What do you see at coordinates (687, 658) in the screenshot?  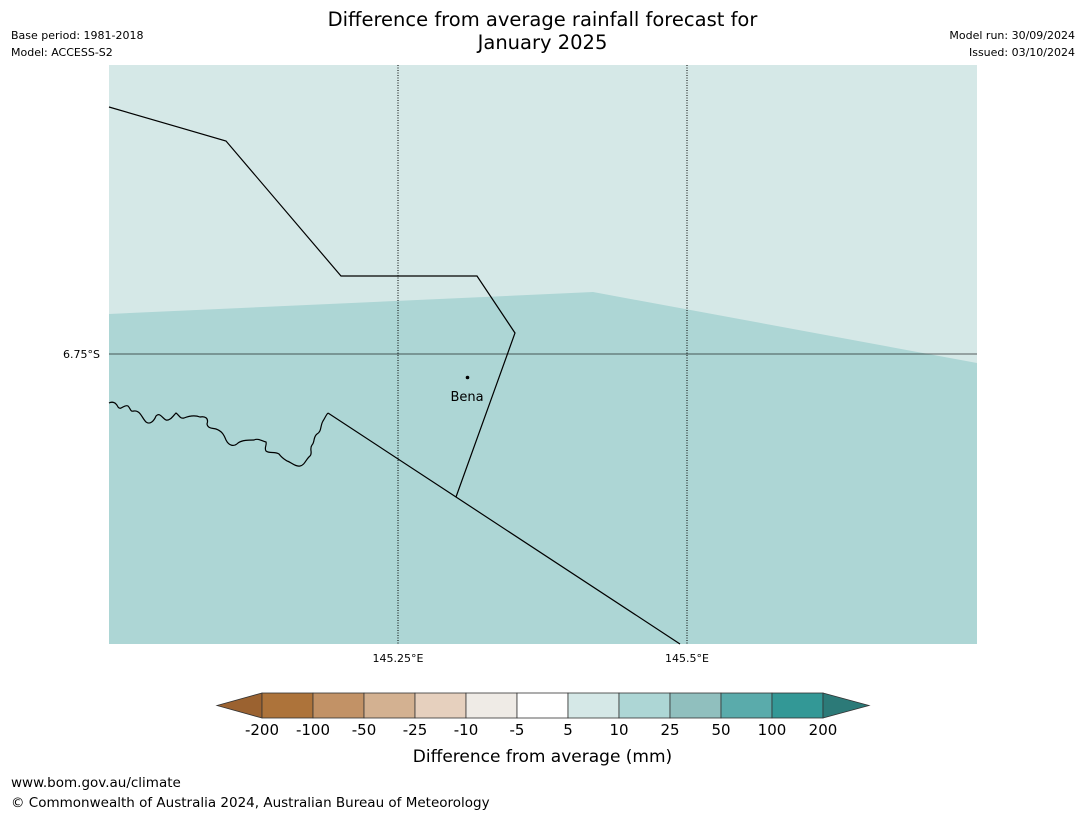 I see `lon-label-145-5: 145.5°E` at bounding box center [687, 658].